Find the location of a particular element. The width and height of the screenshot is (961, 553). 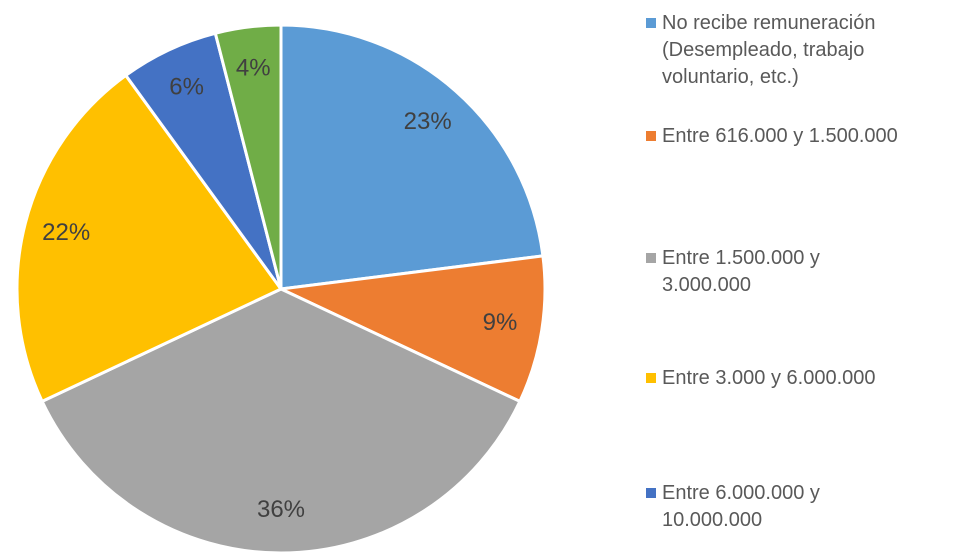

data-label: 4% is located at coordinates (253, 67).